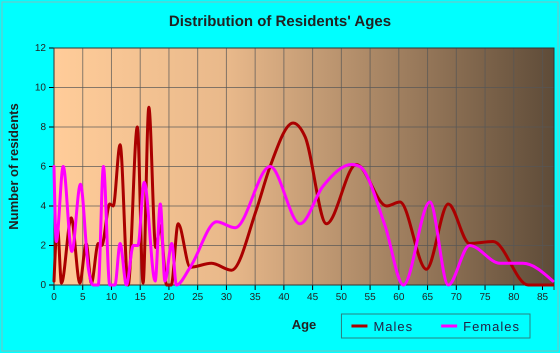 The height and width of the screenshot is (353, 560). Describe the element at coordinates (514, 298) in the screenshot. I see `x-tick-label: 80` at that location.